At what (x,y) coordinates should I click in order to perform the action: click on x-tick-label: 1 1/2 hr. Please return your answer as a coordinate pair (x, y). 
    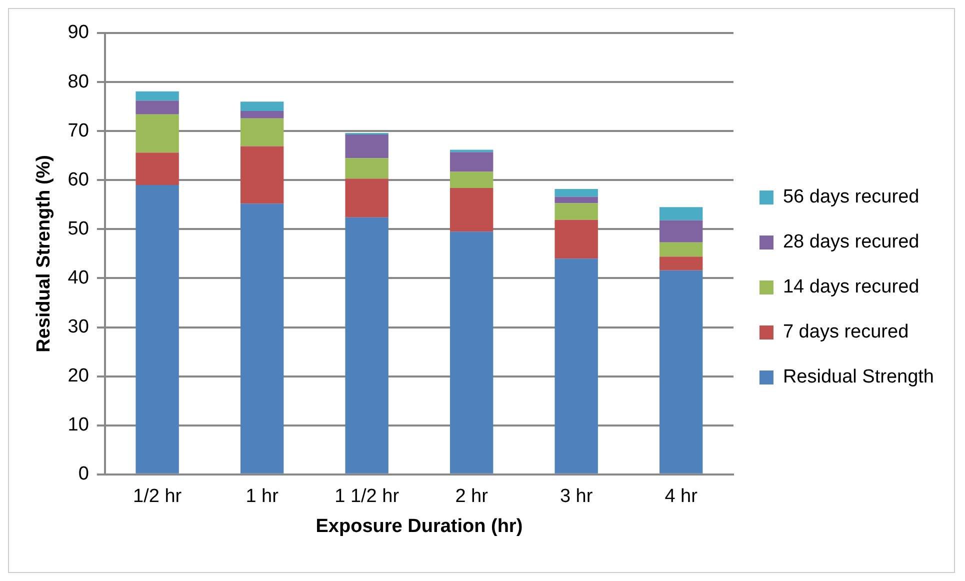
    Looking at the image, I should click on (367, 497).